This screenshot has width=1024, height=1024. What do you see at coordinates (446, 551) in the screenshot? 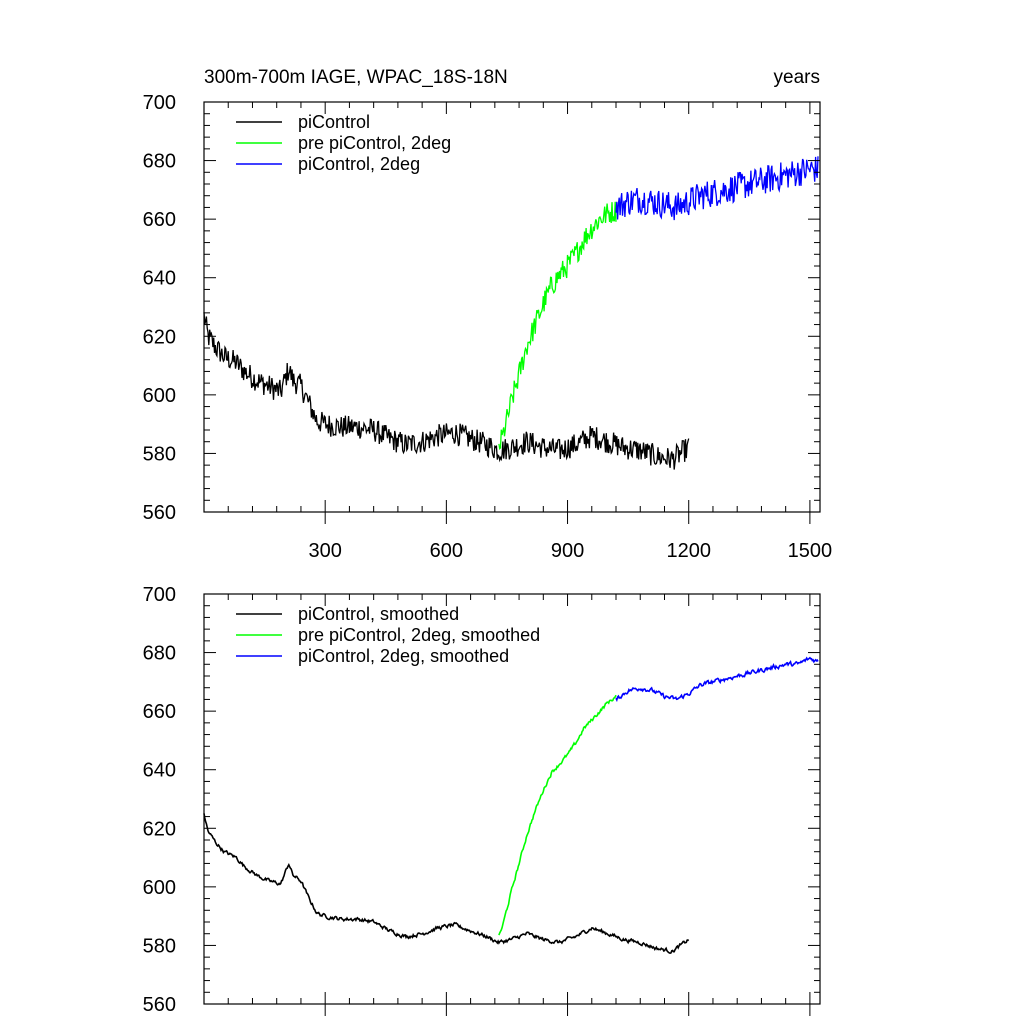
I see `x-tick-label: 600` at bounding box center [446, 551].